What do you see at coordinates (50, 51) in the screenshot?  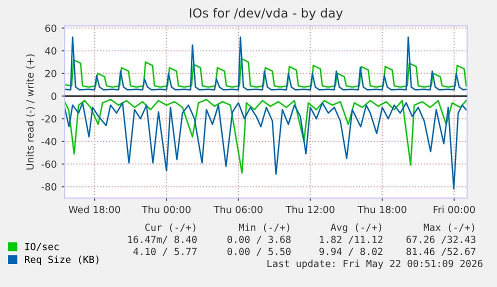 I see `y-tick-label: 40` at bounding box center [50, 51].